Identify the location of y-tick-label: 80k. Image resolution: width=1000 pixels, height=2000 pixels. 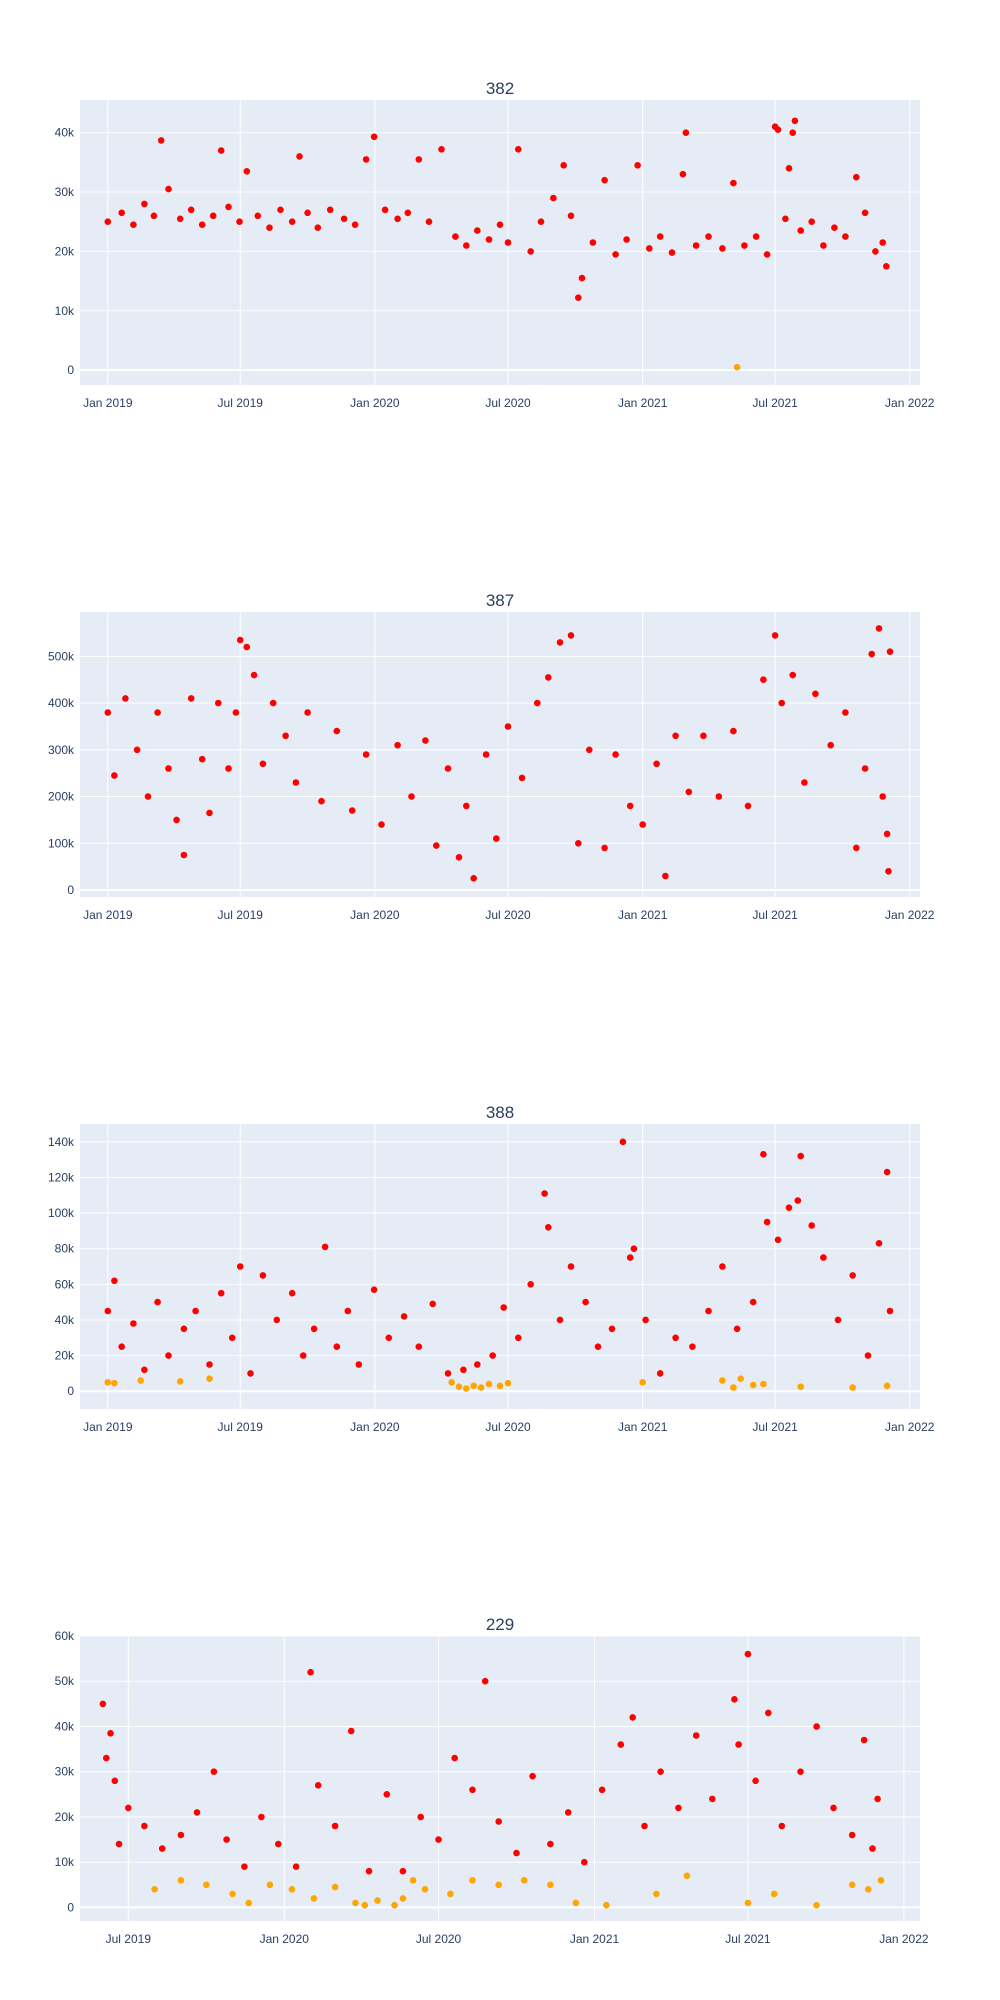
(65, 1249).